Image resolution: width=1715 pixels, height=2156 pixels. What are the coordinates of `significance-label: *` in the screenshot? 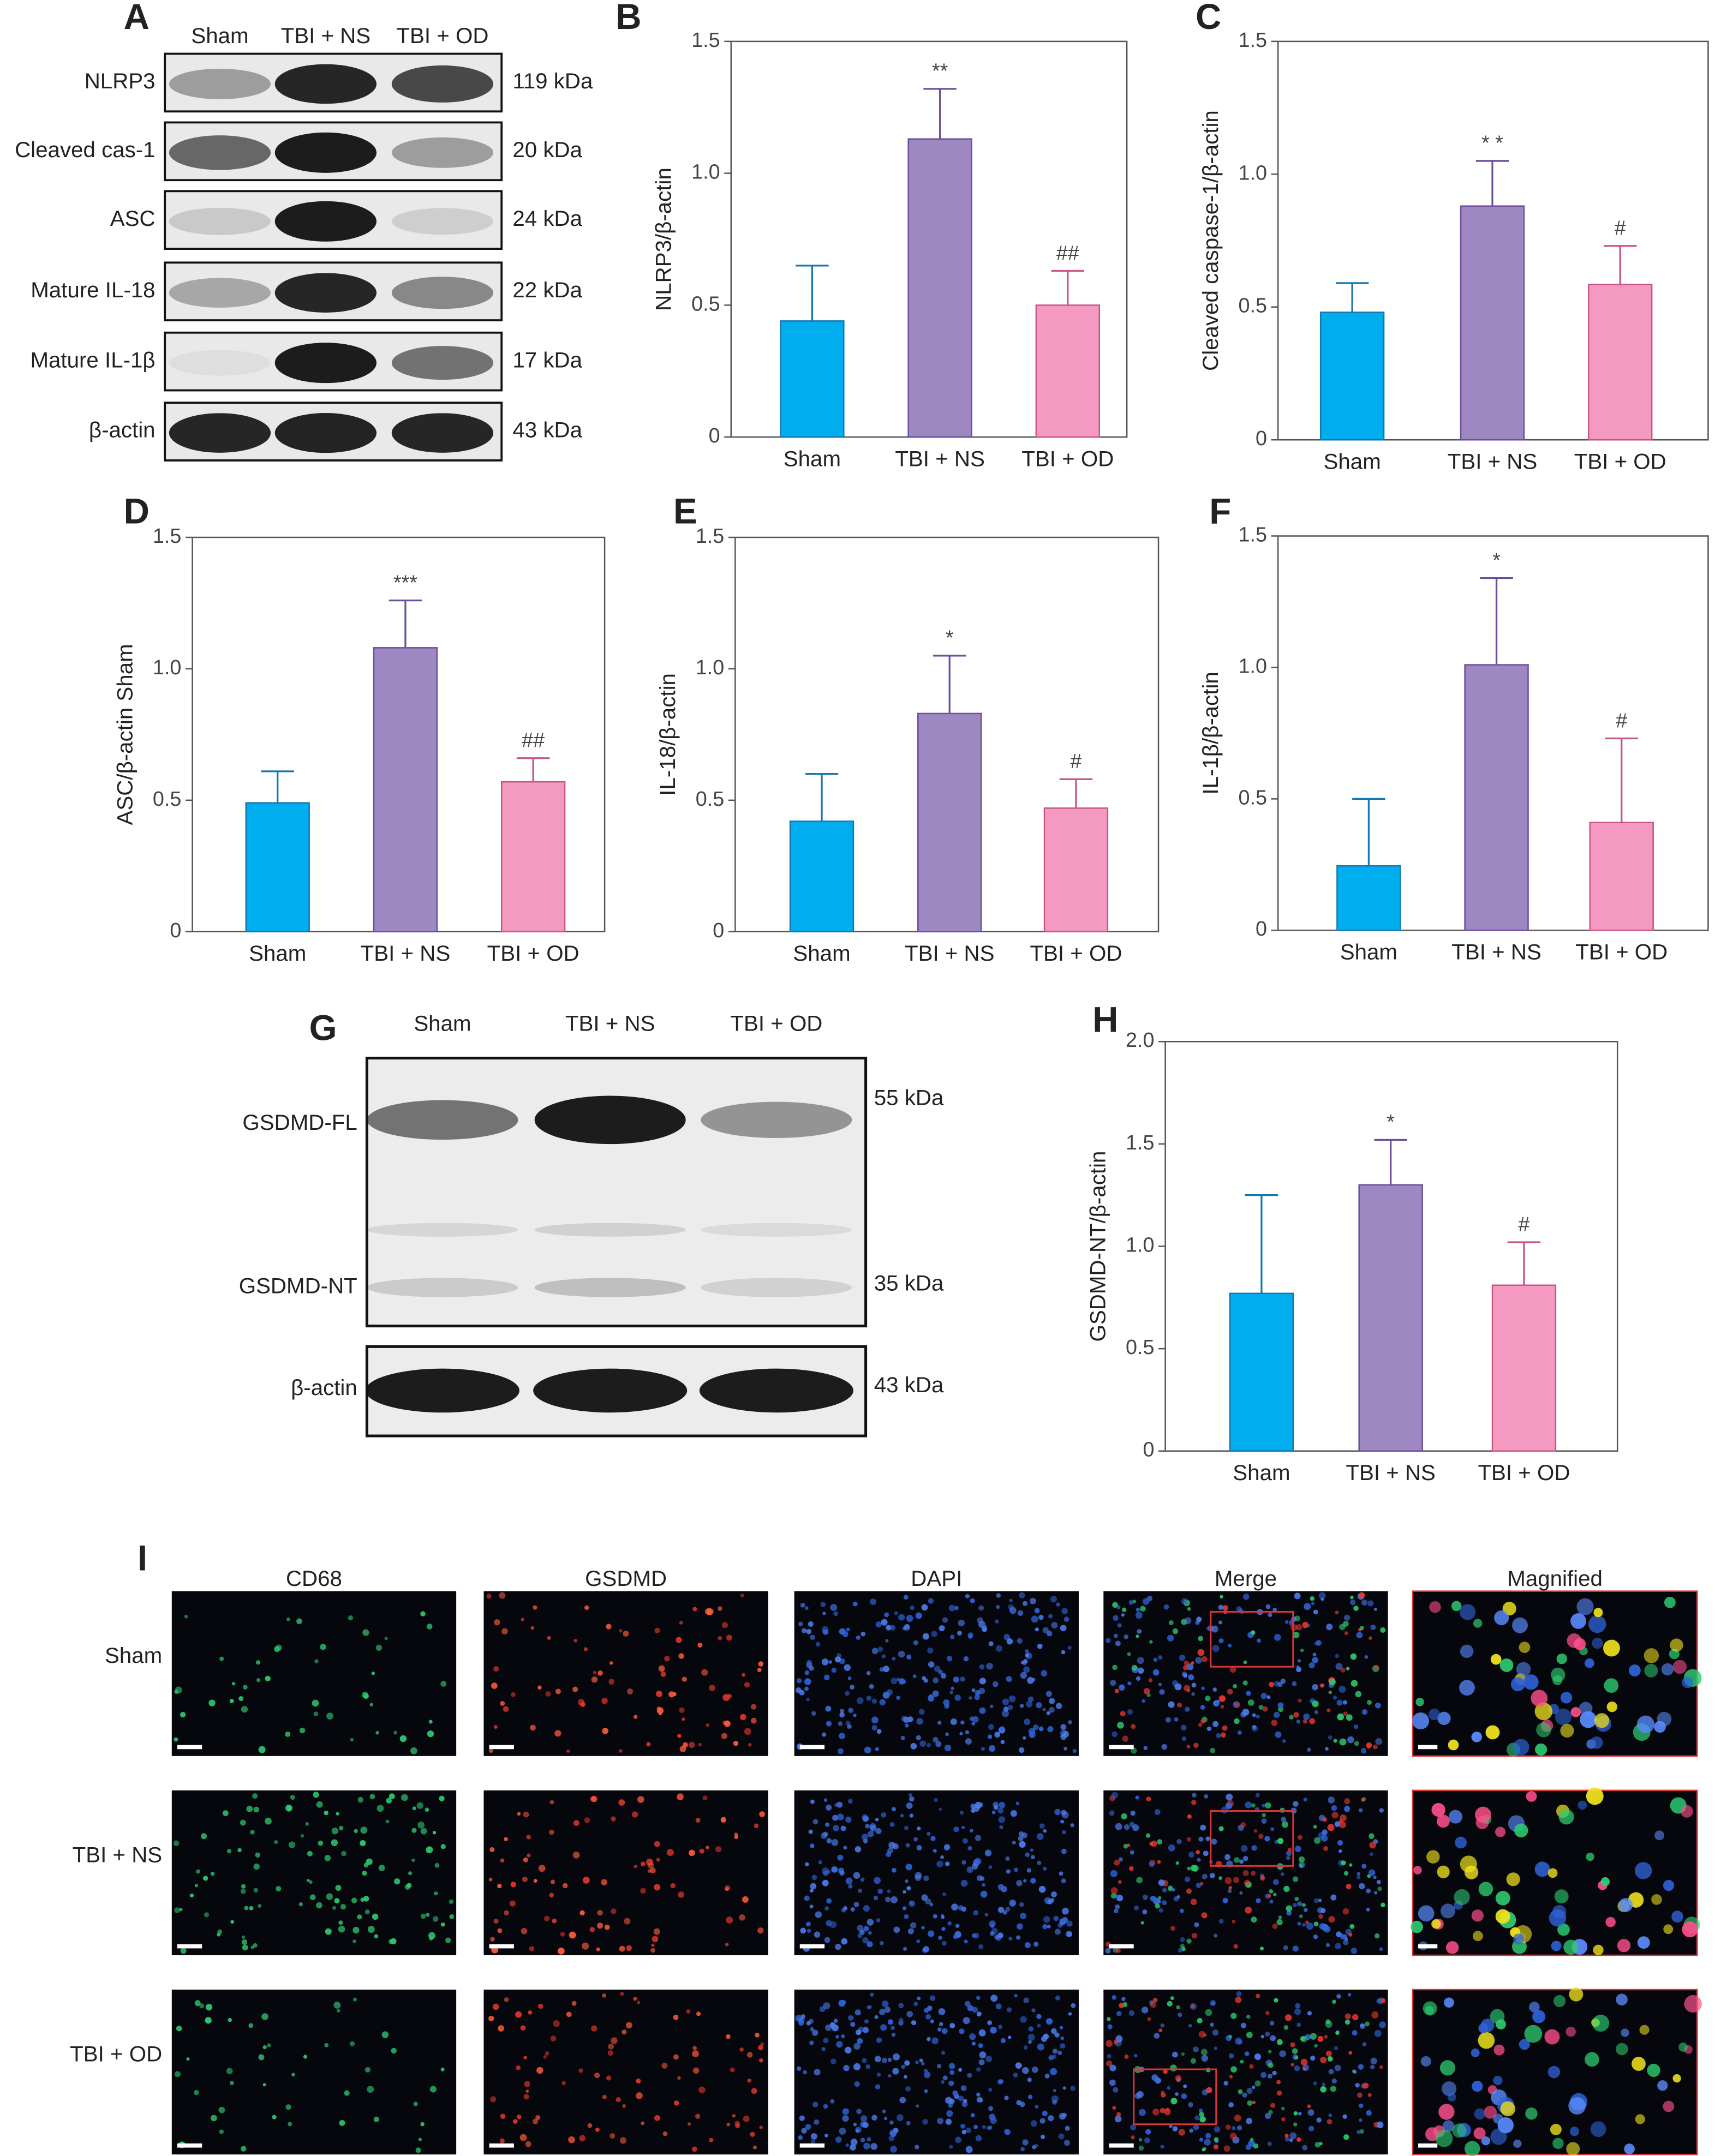 It's located at (1496, 560).